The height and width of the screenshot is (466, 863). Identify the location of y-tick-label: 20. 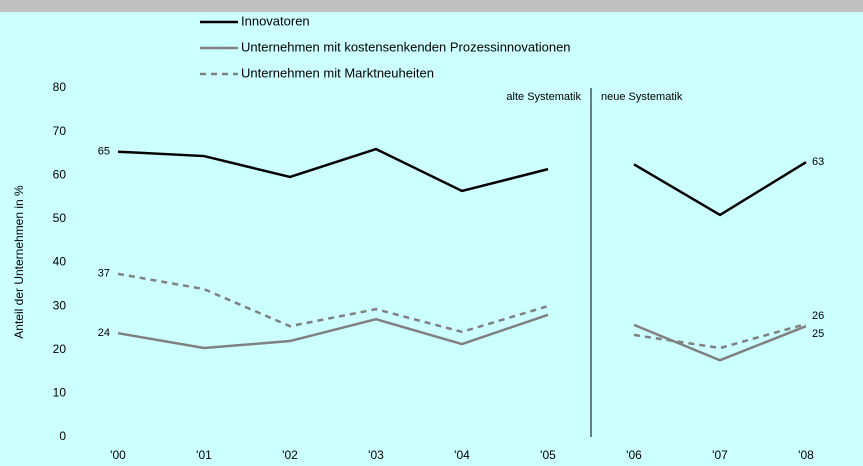
(60, 349).